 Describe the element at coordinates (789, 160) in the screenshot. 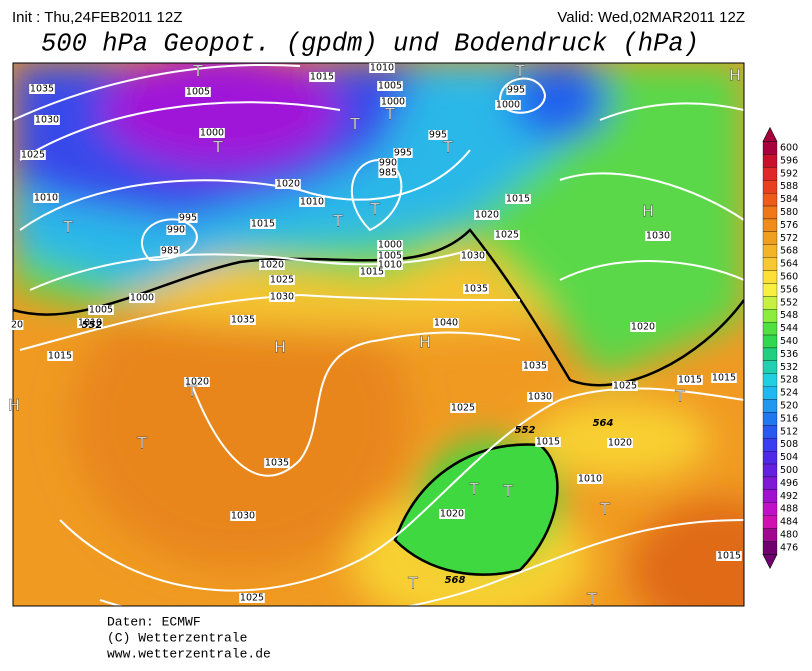

I see `colorbar-label: 596` at that location.